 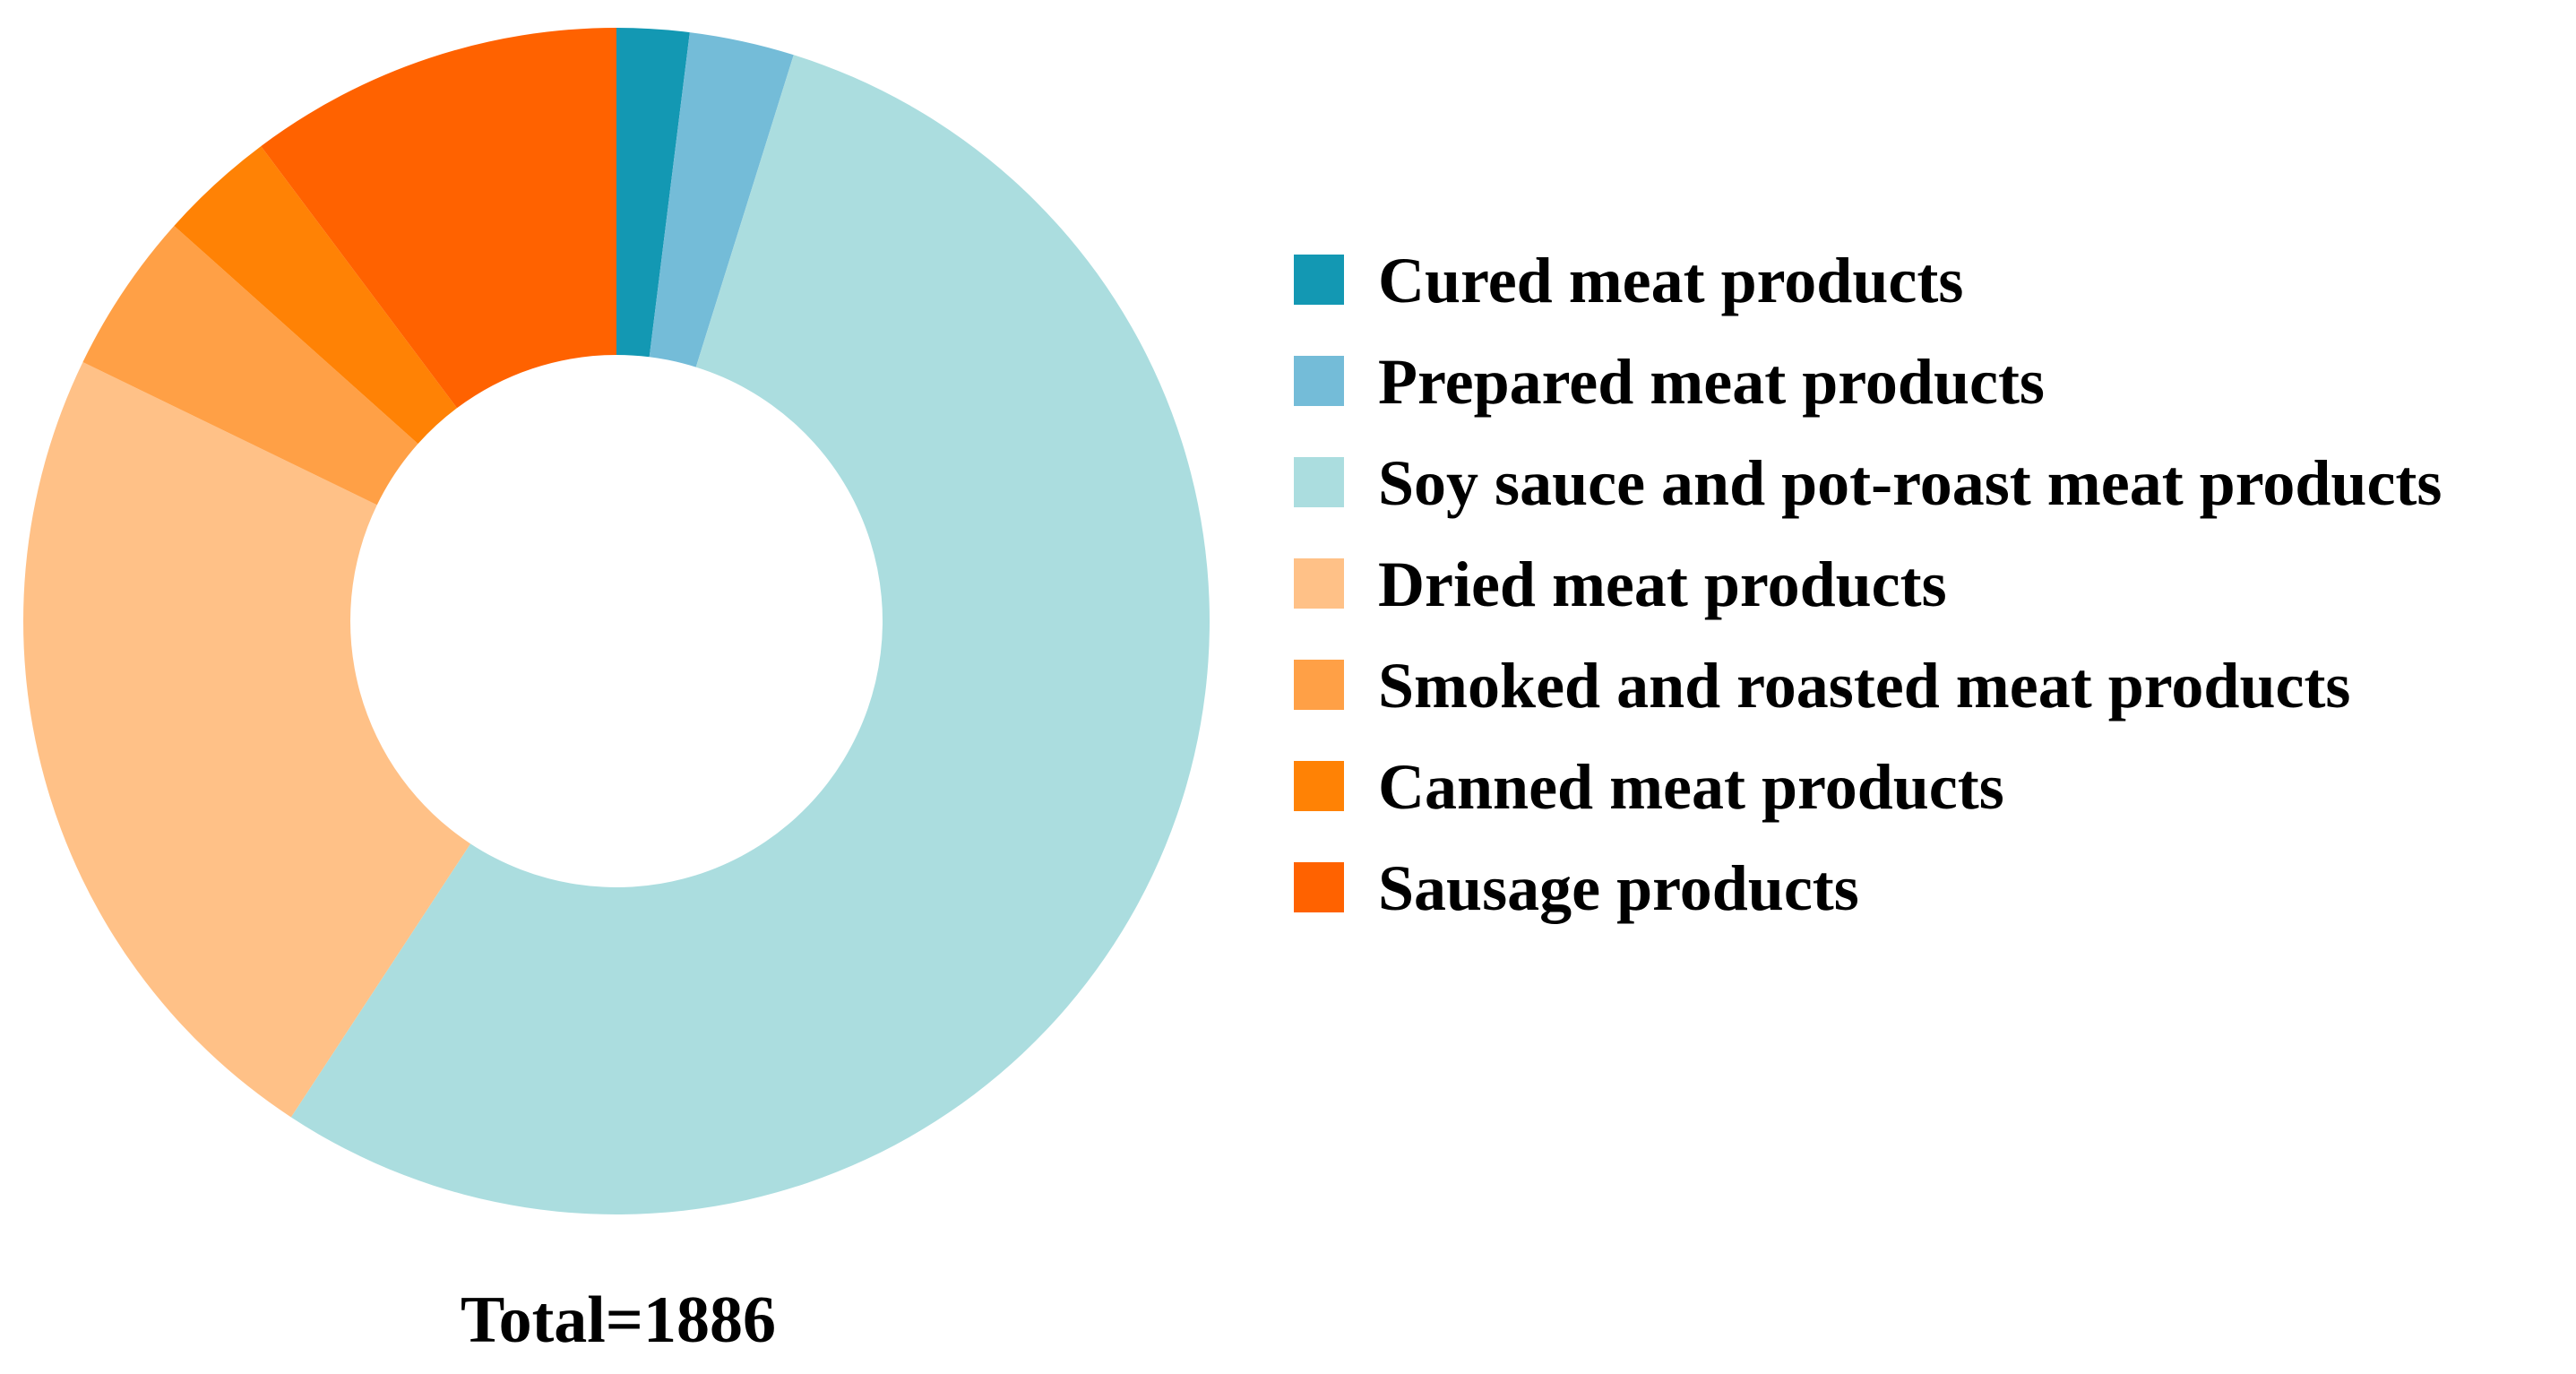 I want to click on donut-slice-sausage-products, so click(x=438, y=218).